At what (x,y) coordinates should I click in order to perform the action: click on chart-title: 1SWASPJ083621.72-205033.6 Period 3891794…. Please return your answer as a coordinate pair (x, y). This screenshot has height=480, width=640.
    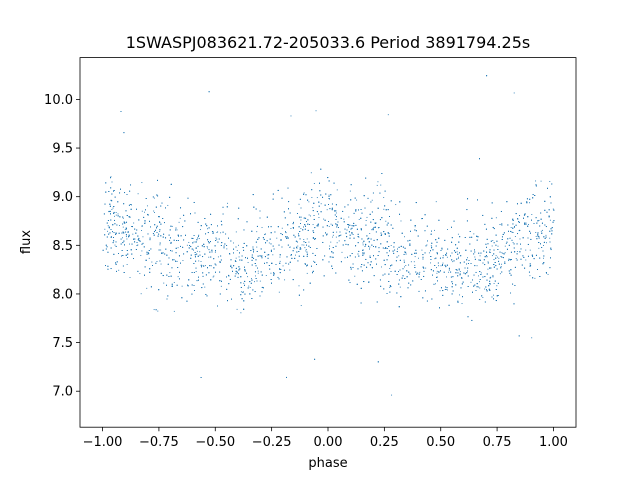
    Looking at the image, I should click on (328, 42).